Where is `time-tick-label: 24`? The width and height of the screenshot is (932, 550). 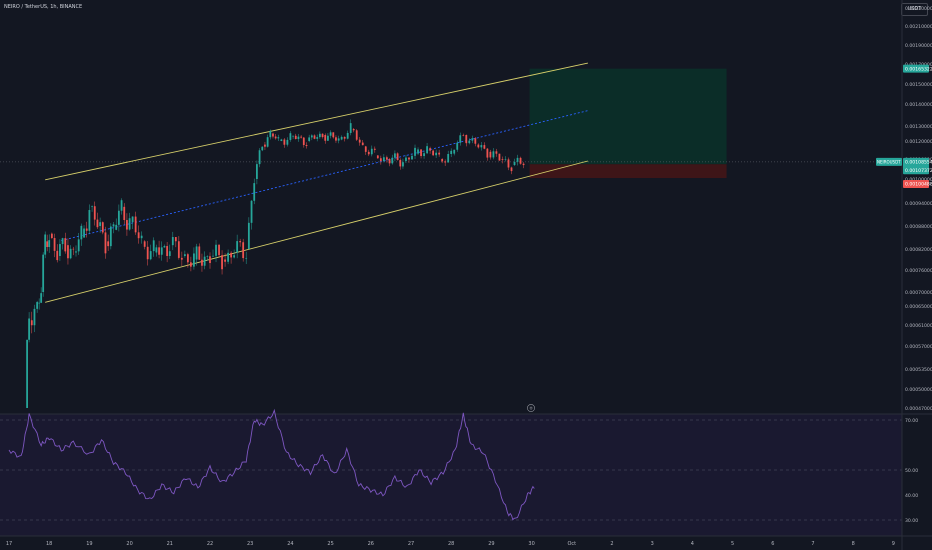
time-tick-label: 24 is located at coordinates (290, 544).